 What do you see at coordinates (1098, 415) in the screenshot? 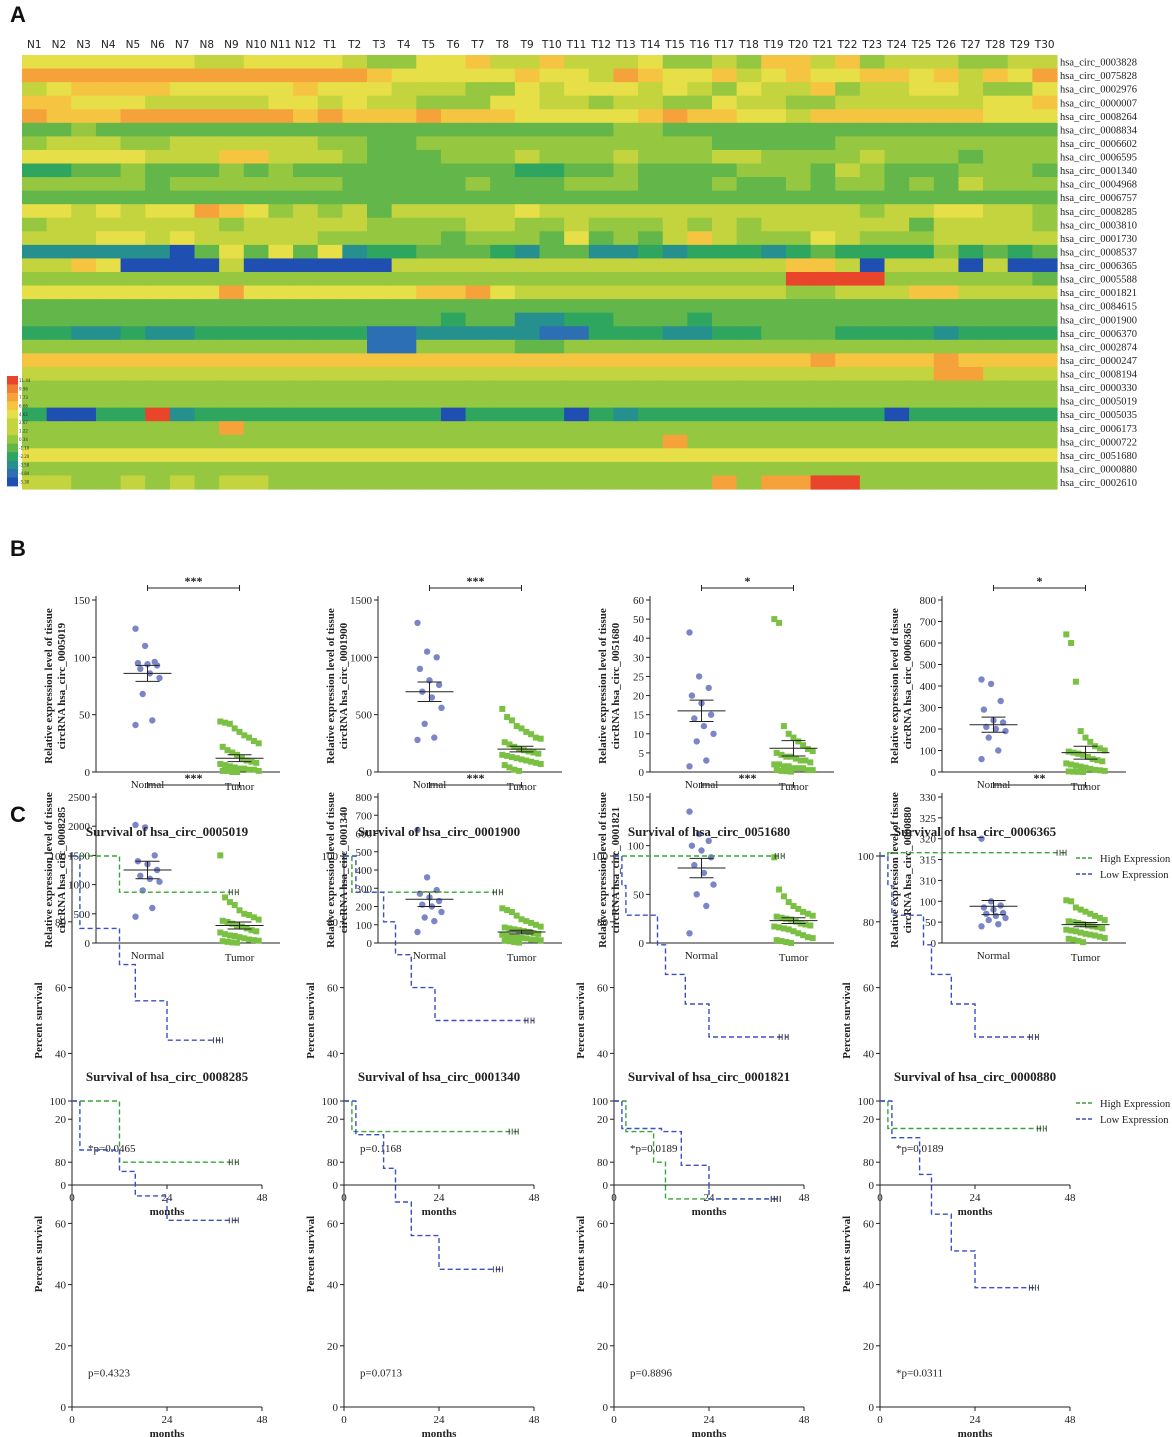
I see `heatmap-row-label: hsa_circ_0005035` at bounding box center [1098, 415].